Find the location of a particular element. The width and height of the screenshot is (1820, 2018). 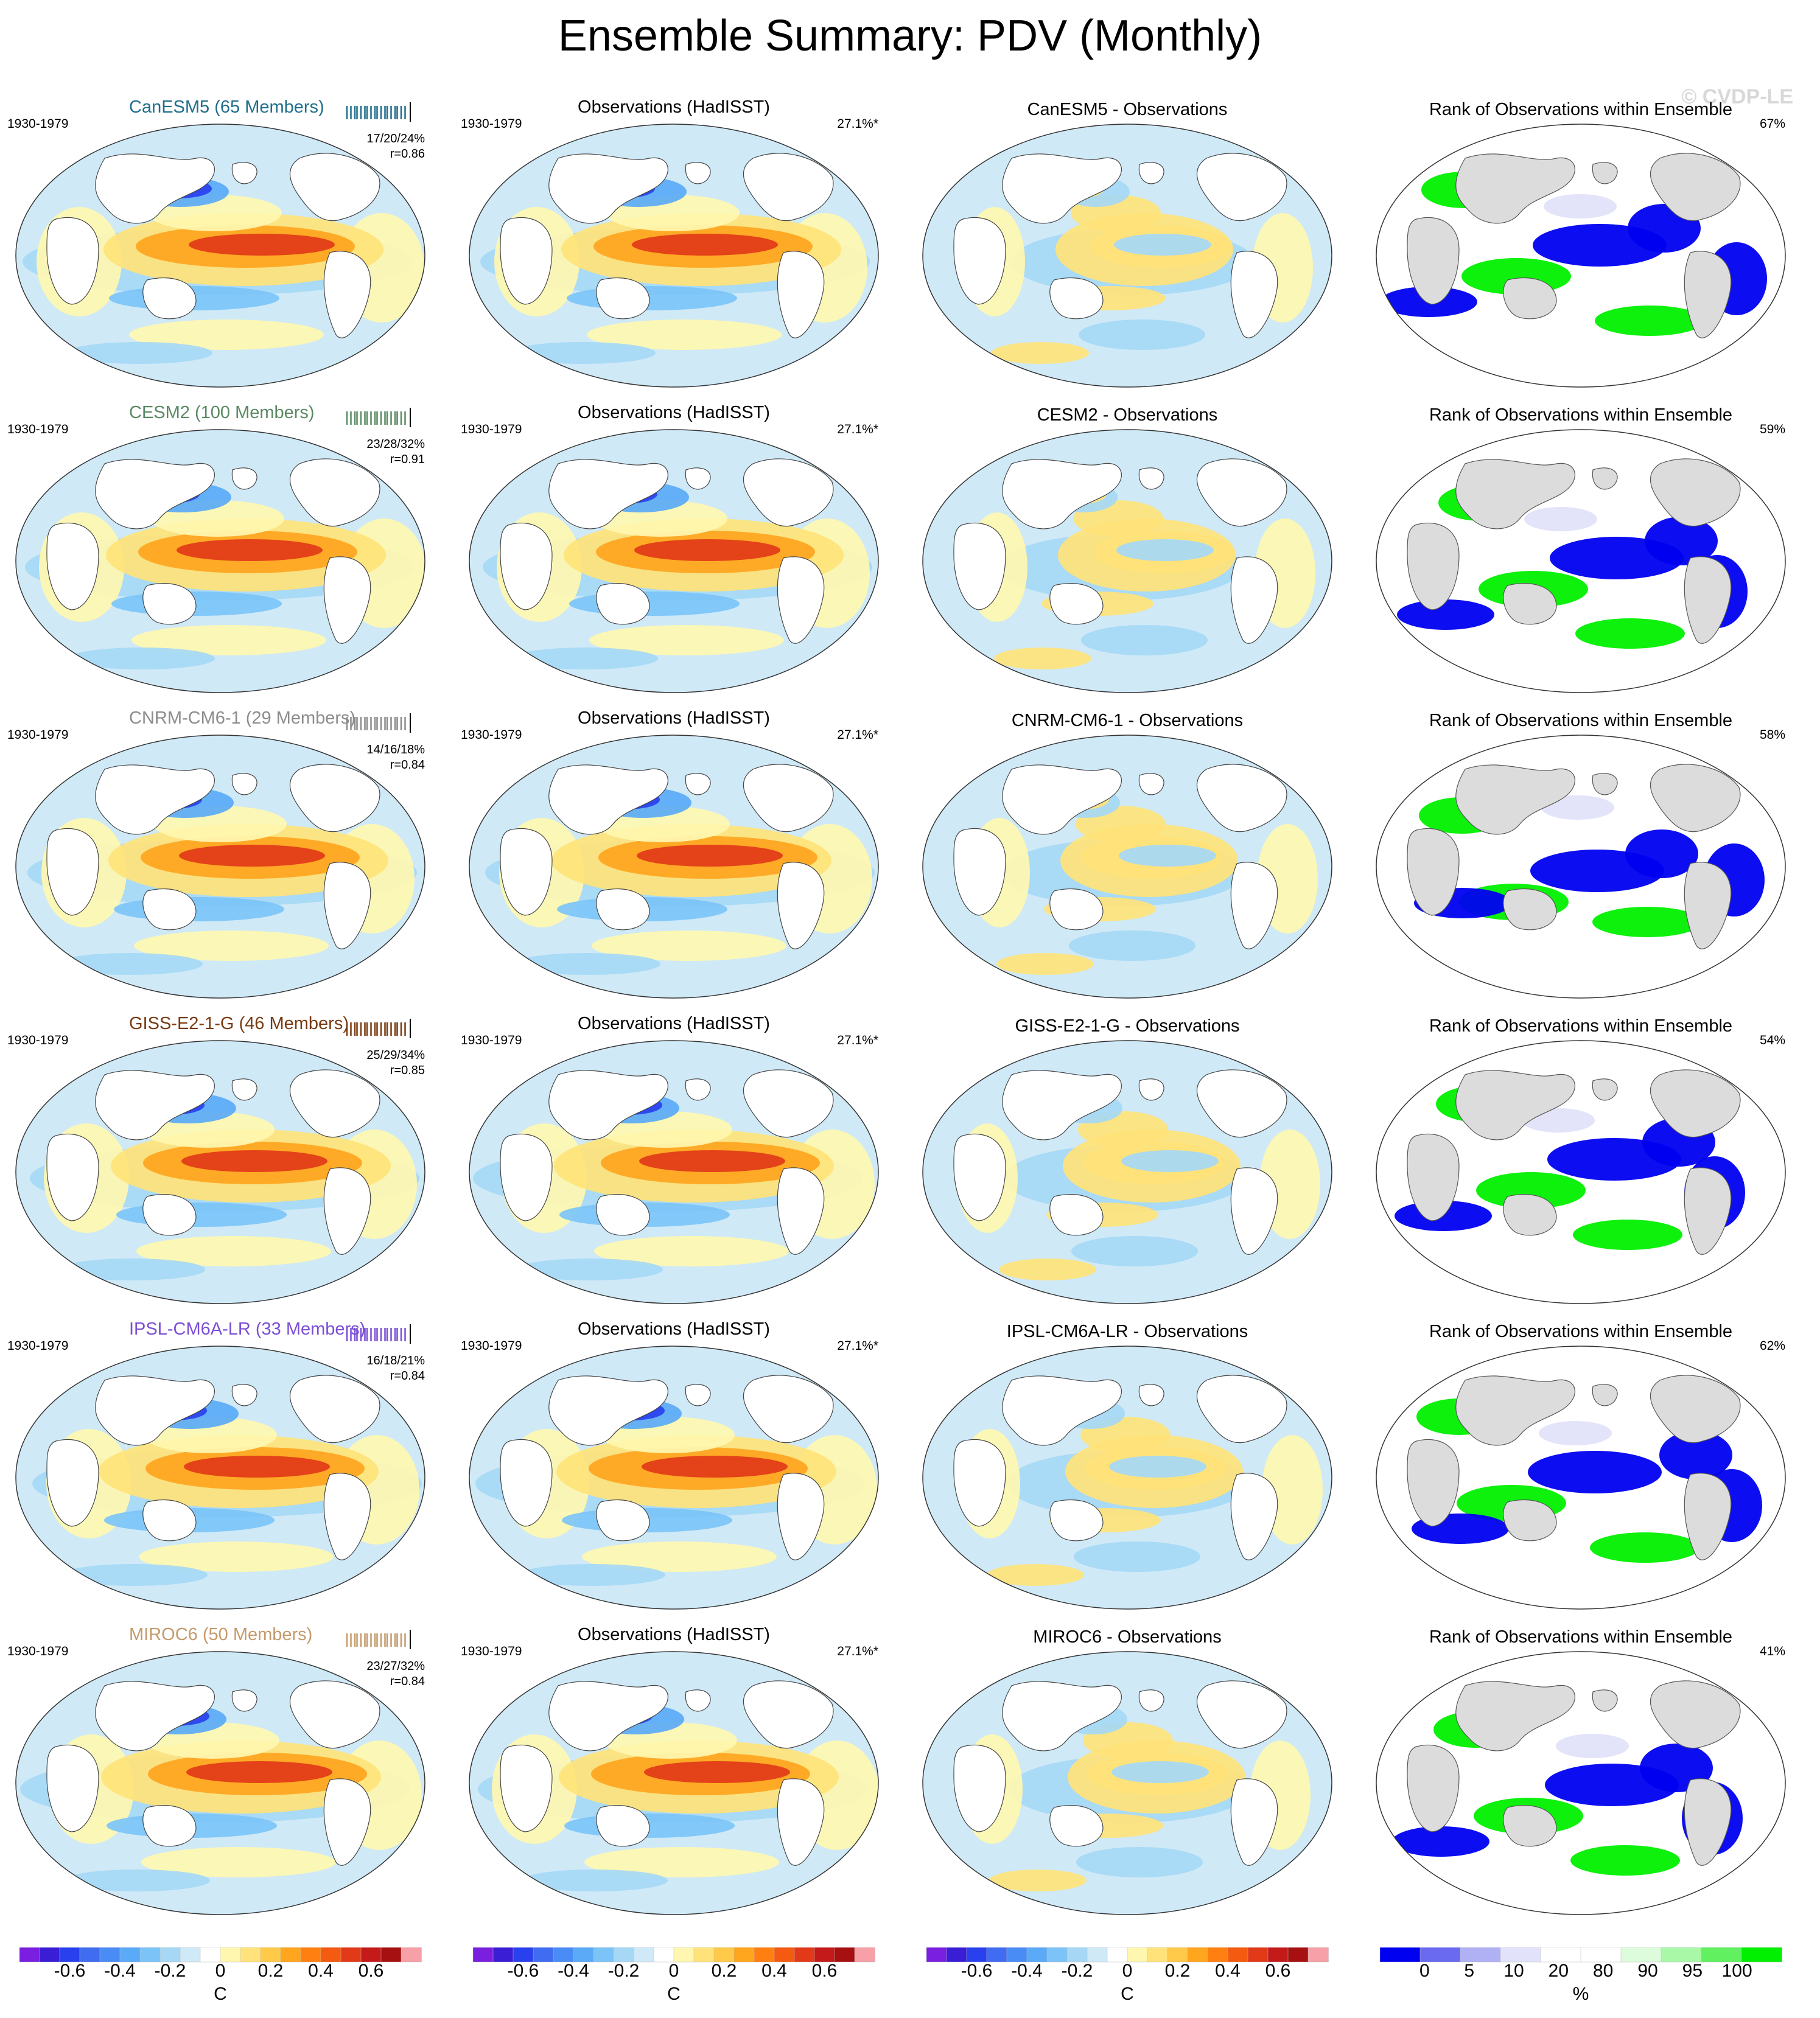

stats-pct: 25/29/34% is located at coordinates (395, 1055).